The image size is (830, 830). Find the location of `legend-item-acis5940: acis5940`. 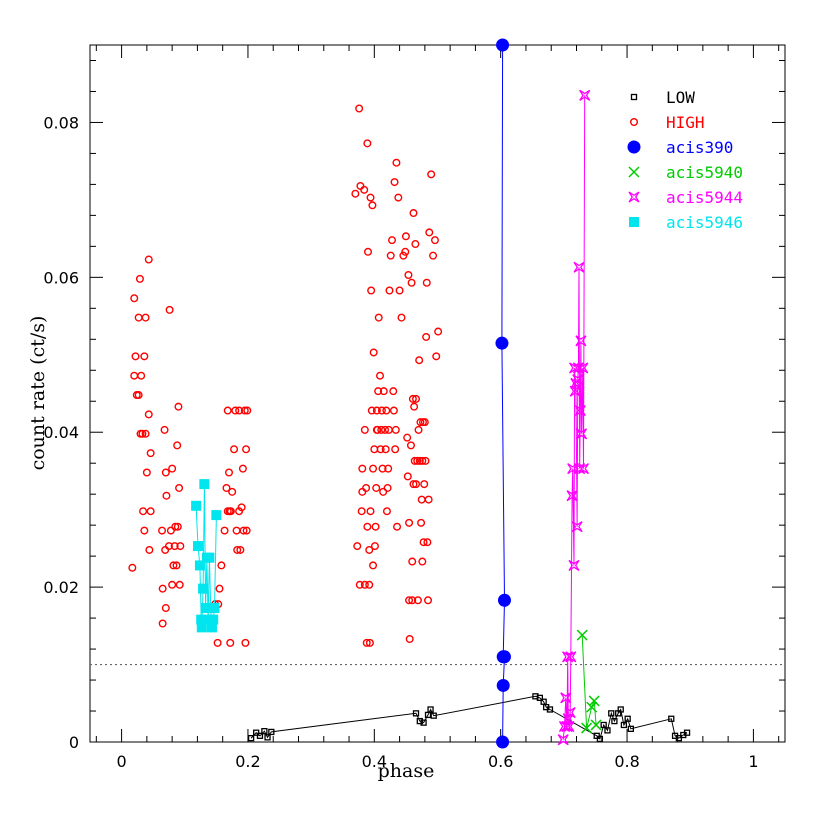

legend-item-acis5940: acis5940 is located at coordinates (685, 172).